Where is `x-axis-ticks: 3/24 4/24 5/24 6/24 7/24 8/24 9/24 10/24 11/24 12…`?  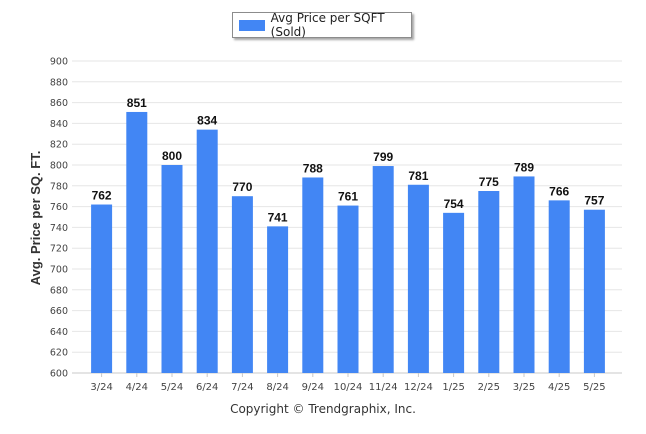
x-axis-ticks: 3/24 4/24 5/24 6/24 7/24 8/24 9/24 10/24 11/24 12… is located at coordinates (348, 383).